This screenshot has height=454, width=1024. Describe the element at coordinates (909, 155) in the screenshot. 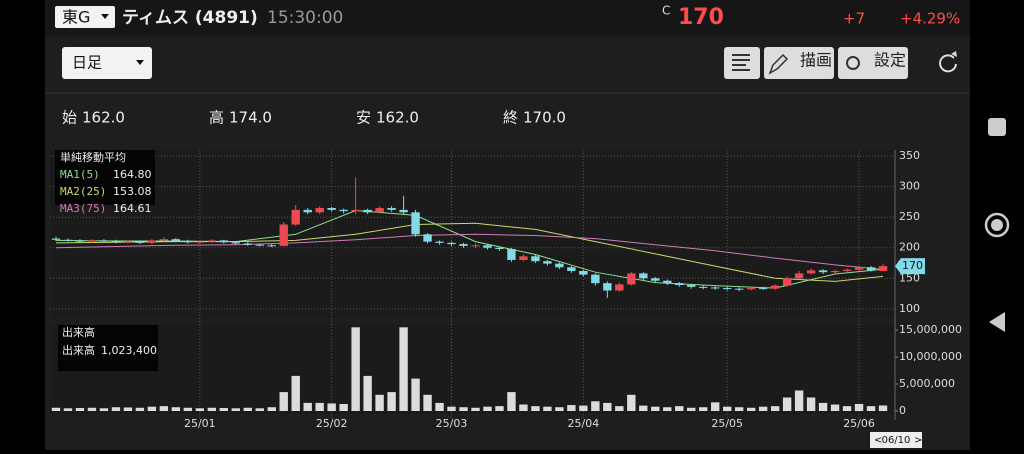

I see `y-tick-label: 350` at that location.